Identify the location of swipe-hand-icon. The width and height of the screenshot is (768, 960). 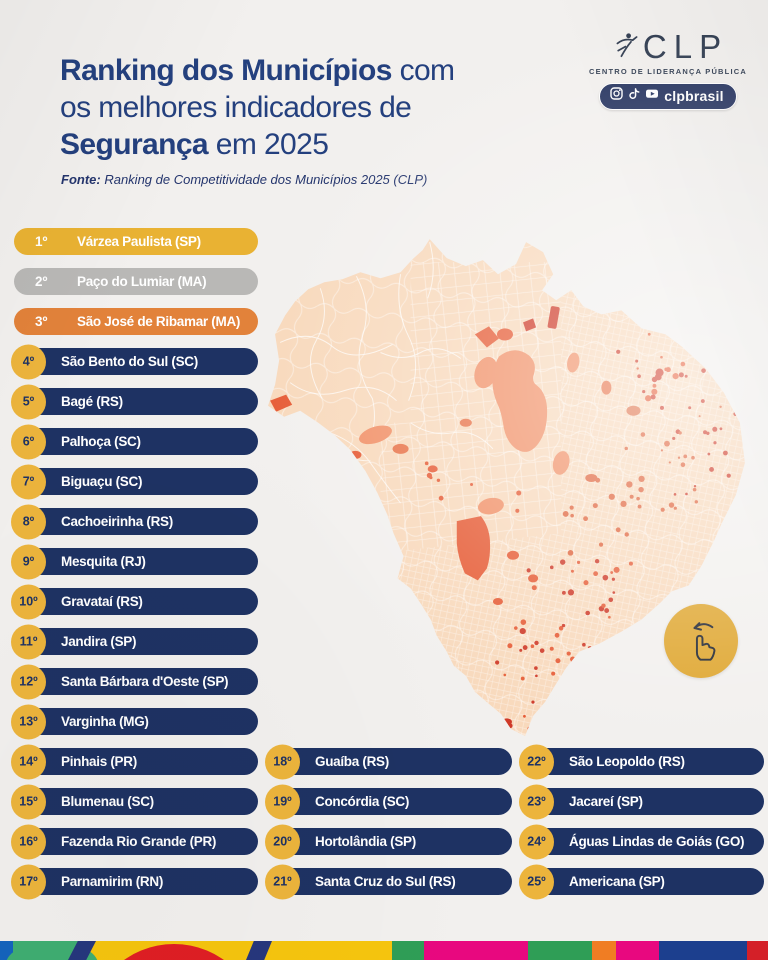
(701, 641).